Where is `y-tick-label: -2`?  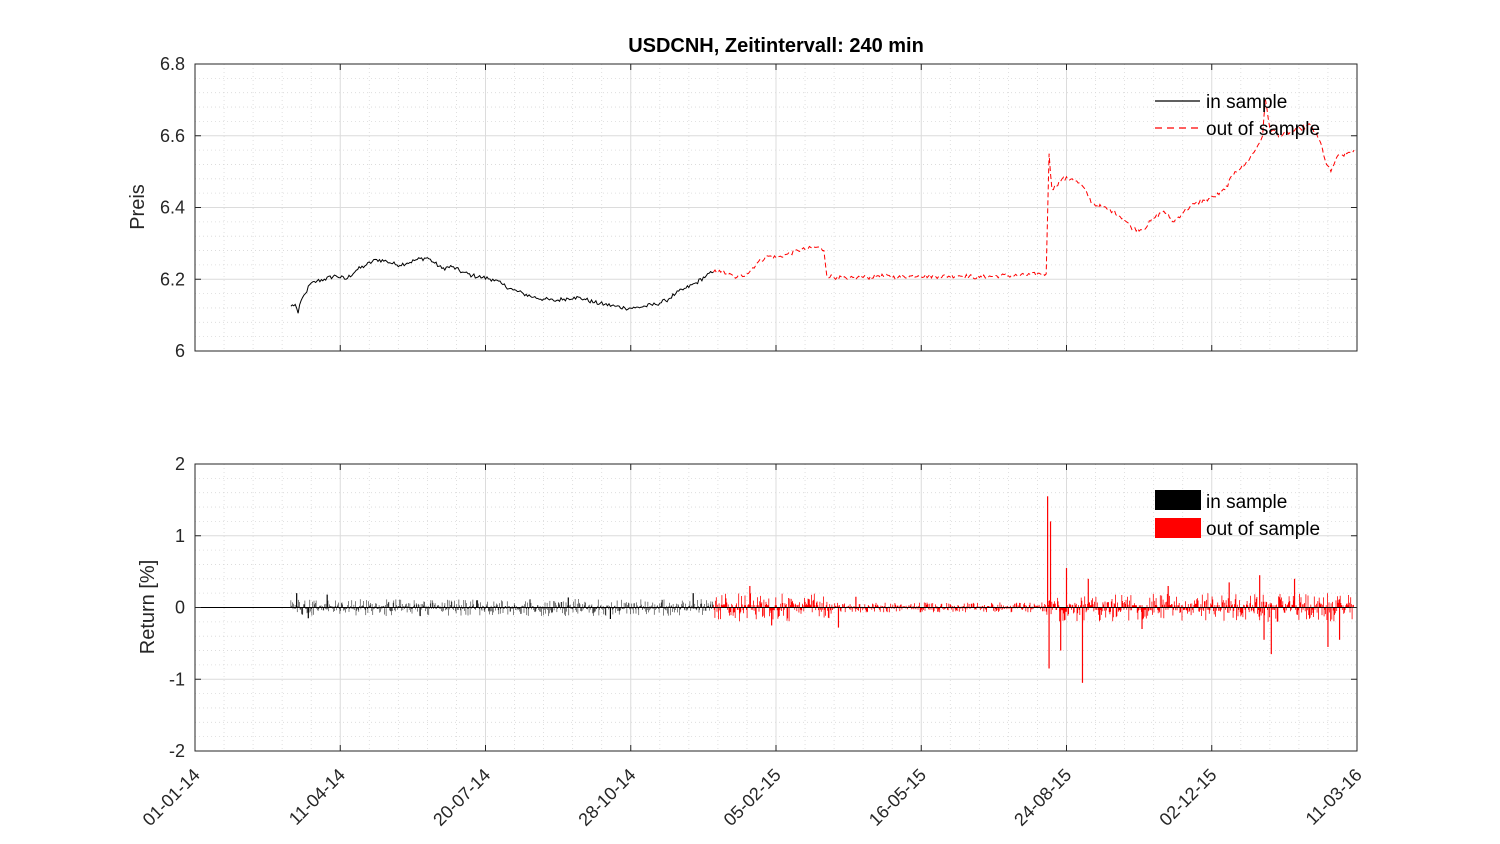 y-tick-label: -2 is located at coordinates (177, 751).